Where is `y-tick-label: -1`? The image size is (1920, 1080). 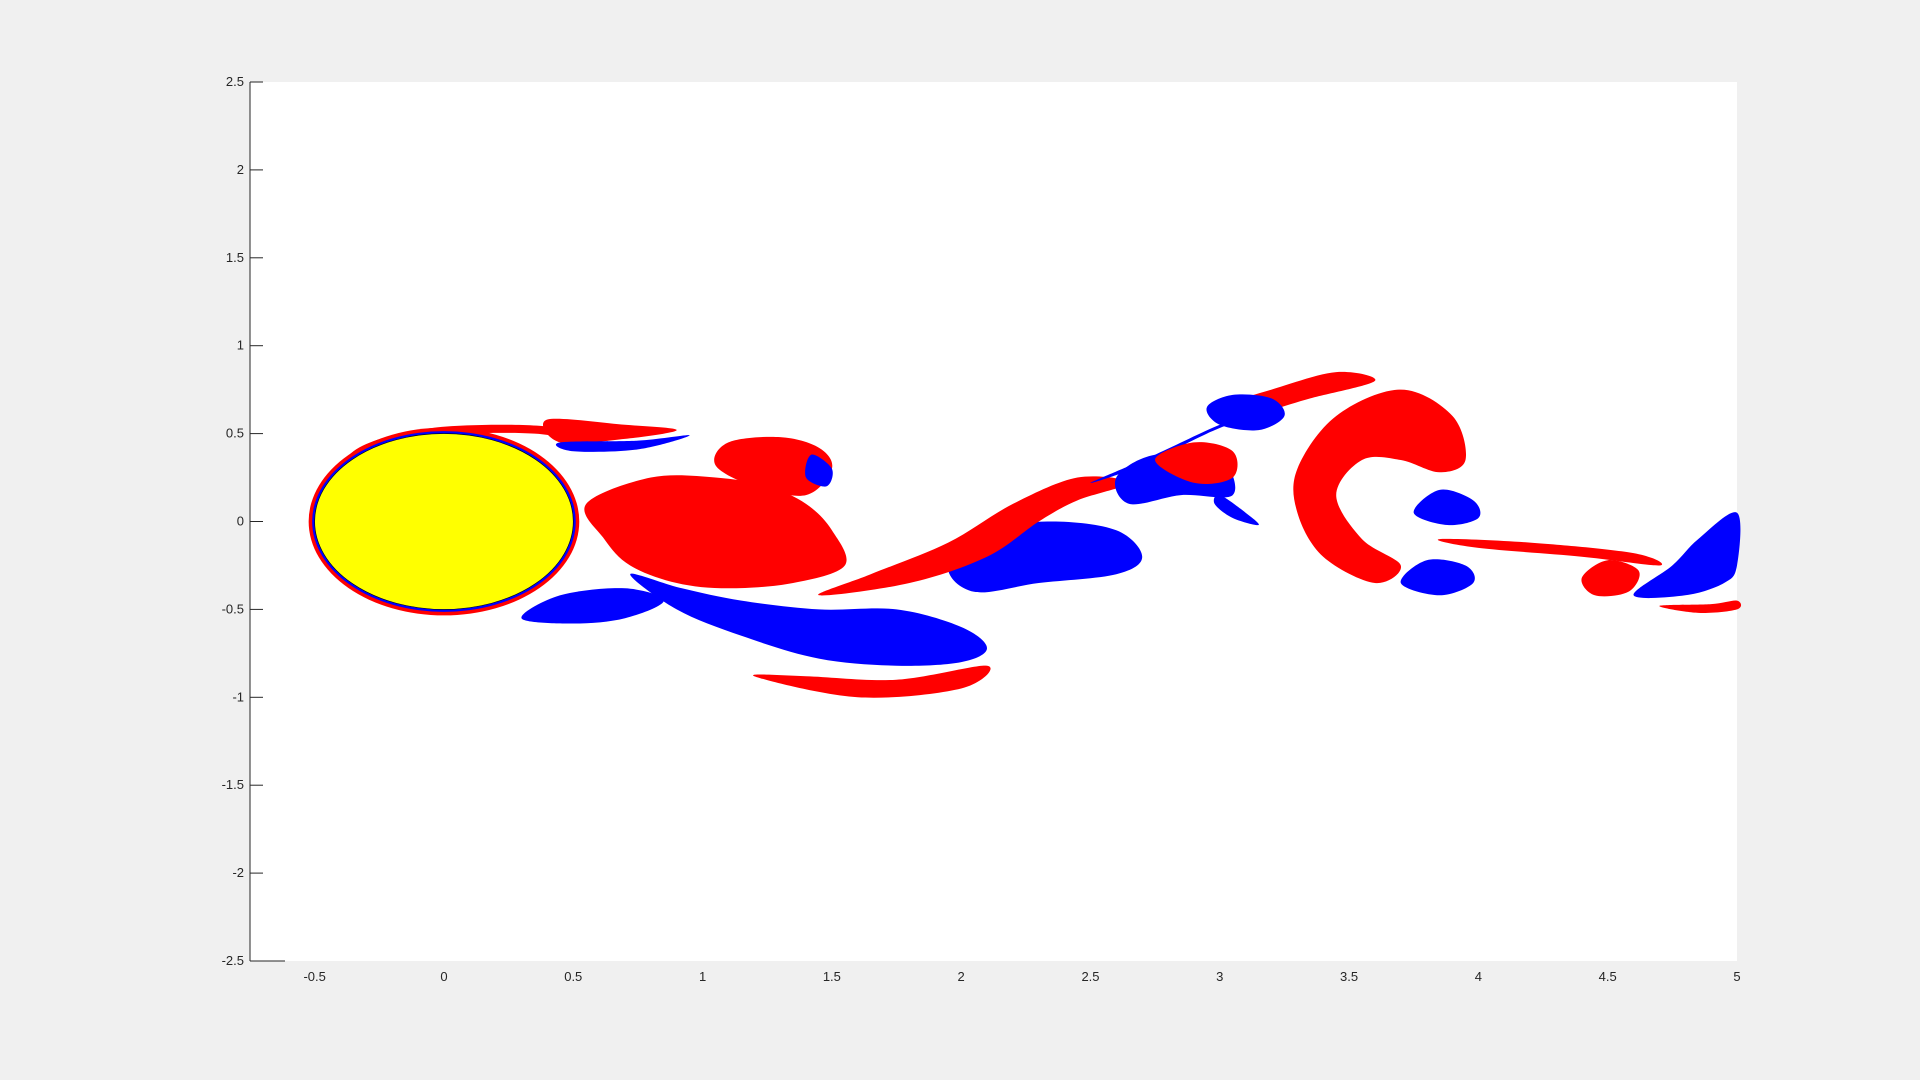 y-tick-label: -1 is located at coordinates (238, 696).